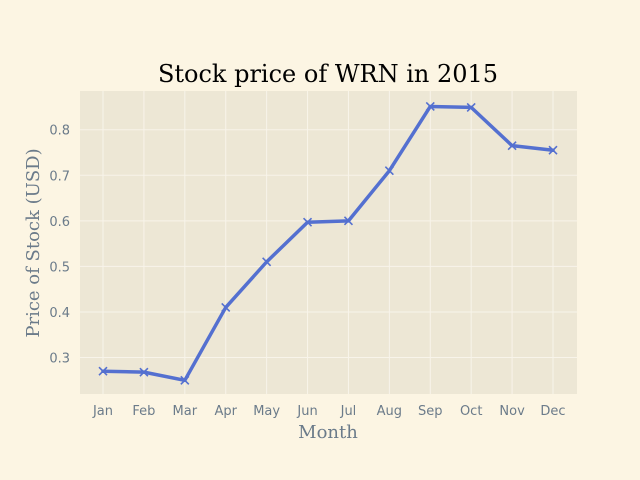 This screenshot has height=480, width=640. Describe the element at coordinates (328, 432) in the screenshot. I see `x-axis-label: Month` at that location.